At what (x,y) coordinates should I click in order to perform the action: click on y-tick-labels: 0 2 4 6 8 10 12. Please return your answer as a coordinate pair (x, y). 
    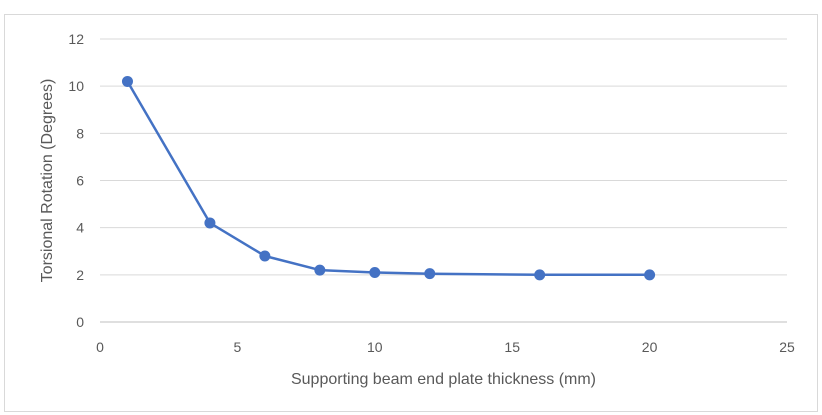
    Looking at the image, I should click on (76, 180).